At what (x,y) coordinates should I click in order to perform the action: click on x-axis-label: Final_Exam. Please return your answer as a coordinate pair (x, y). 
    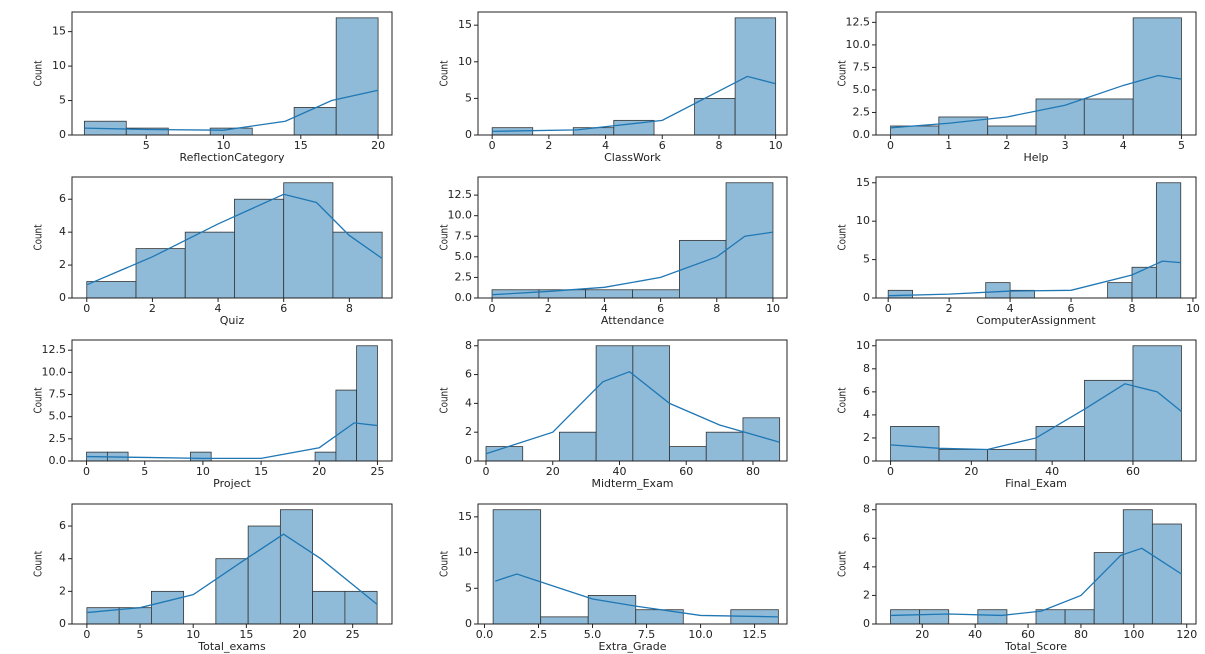
    Looking at the image, I should click on (1036, 483).